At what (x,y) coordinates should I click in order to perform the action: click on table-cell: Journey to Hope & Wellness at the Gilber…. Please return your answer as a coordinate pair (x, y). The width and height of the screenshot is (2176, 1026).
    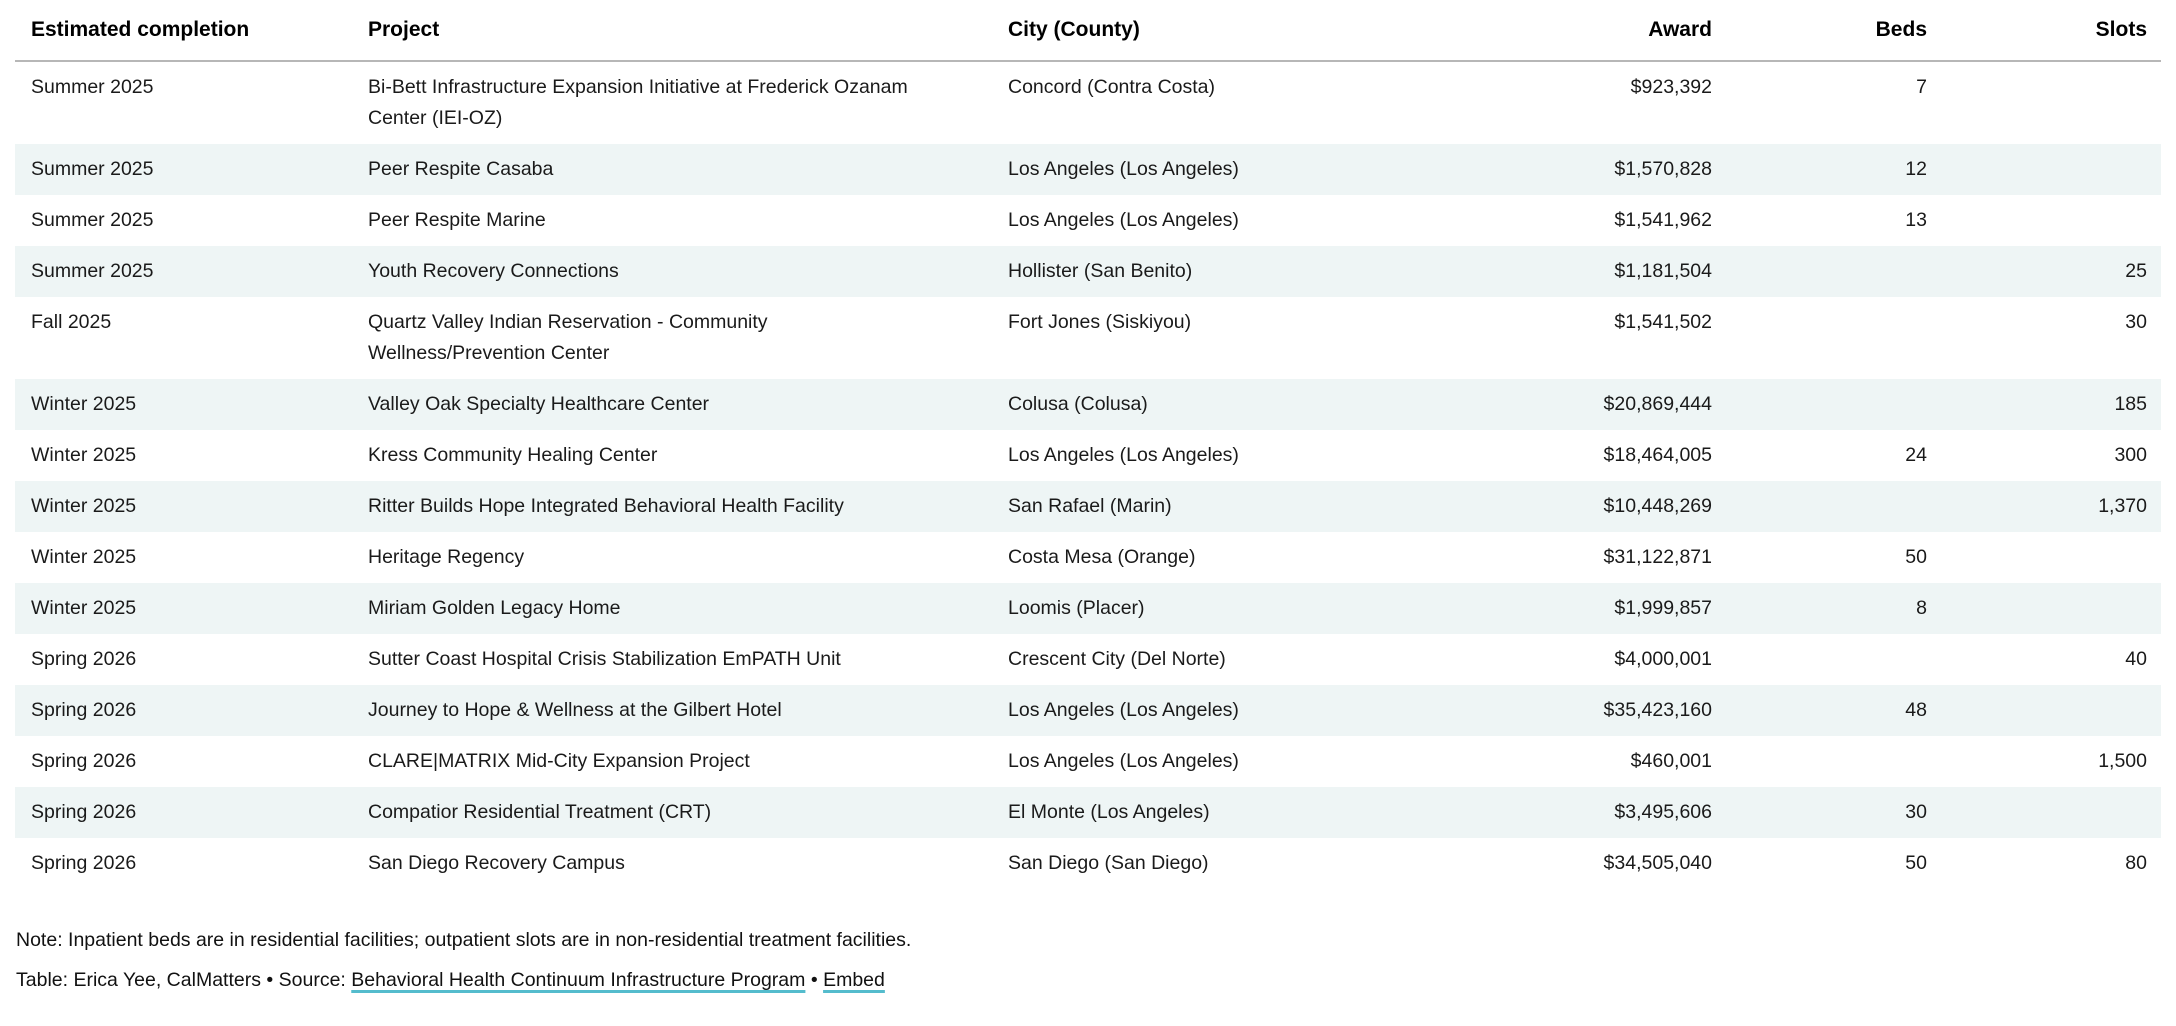
    Looking at the image, I should click on (575, 710).